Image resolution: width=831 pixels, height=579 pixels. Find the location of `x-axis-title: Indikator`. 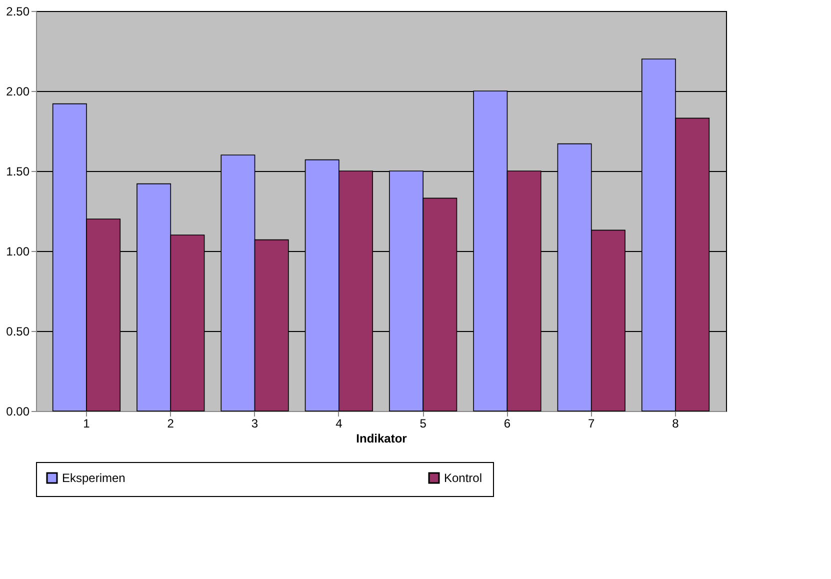

x-axis-title: Indikator is located at coordinates (382, 439).